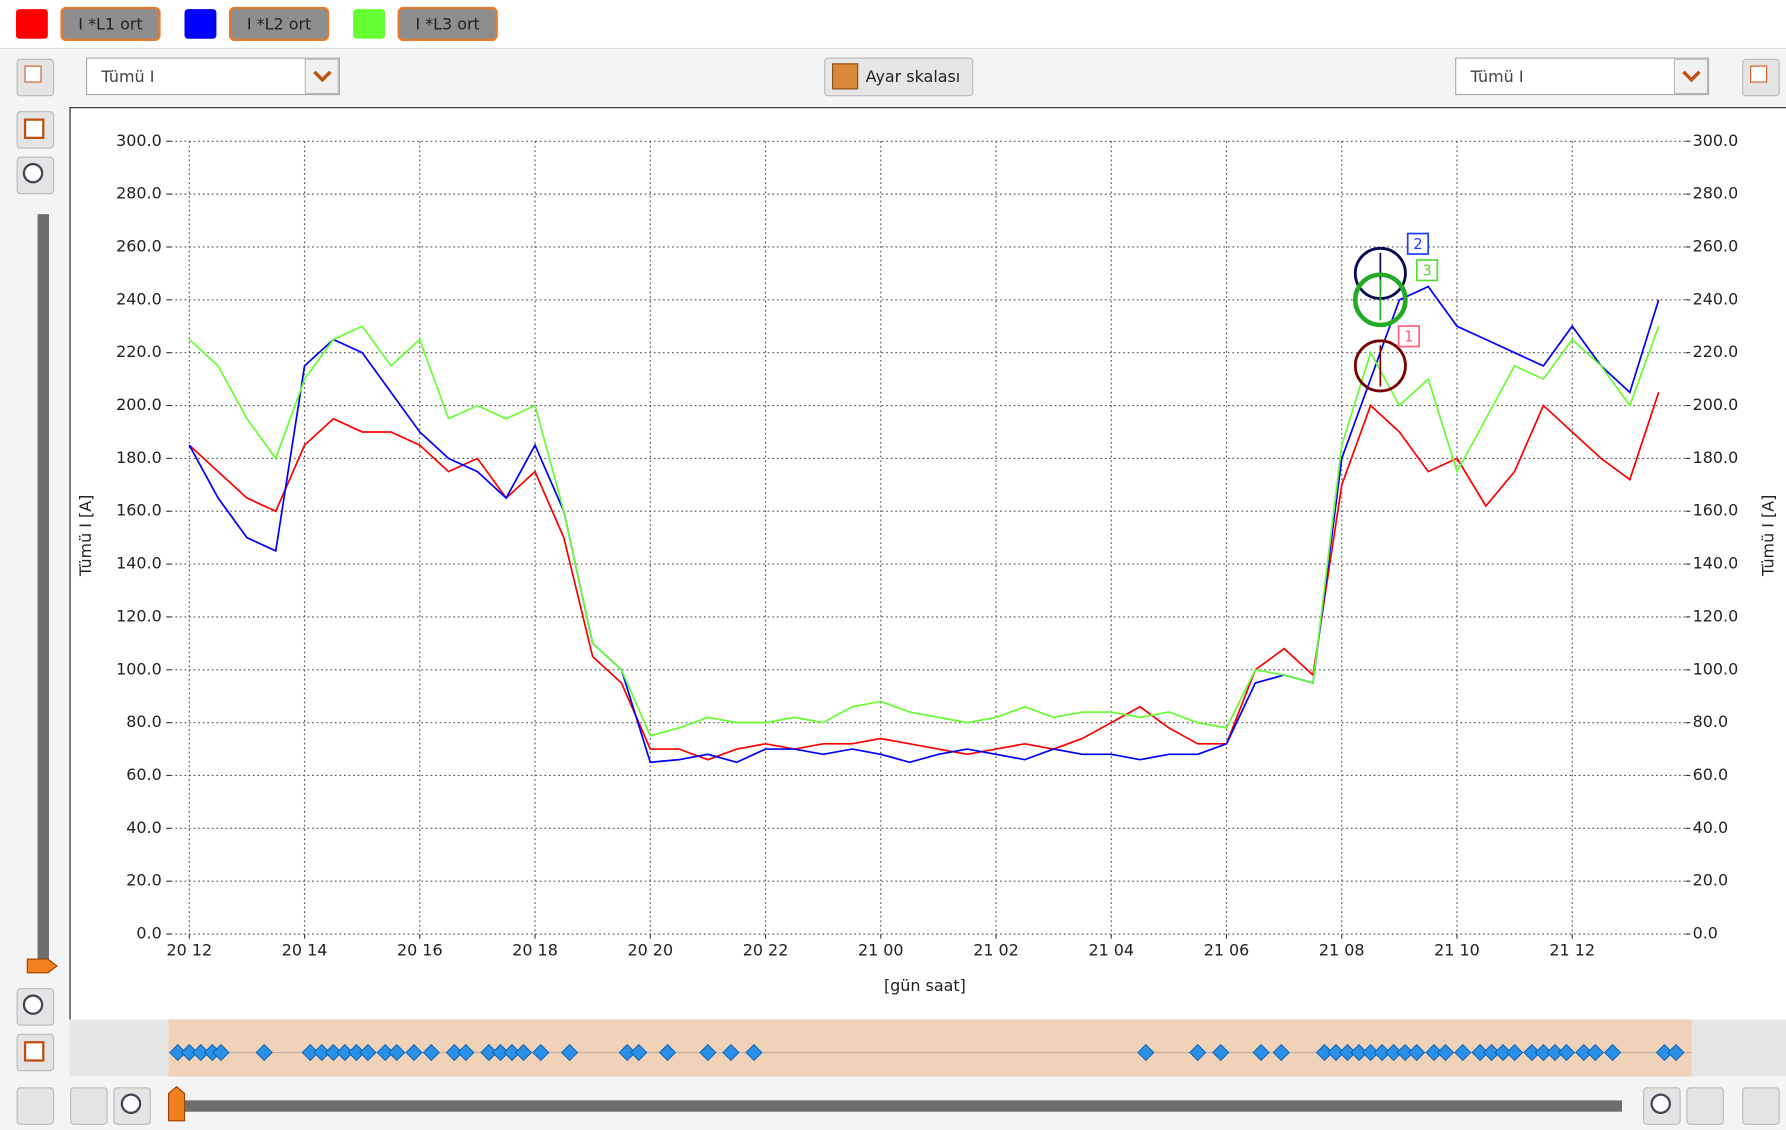  I want to click on y-axis-label: Tümü I [A], so click(85, 536).